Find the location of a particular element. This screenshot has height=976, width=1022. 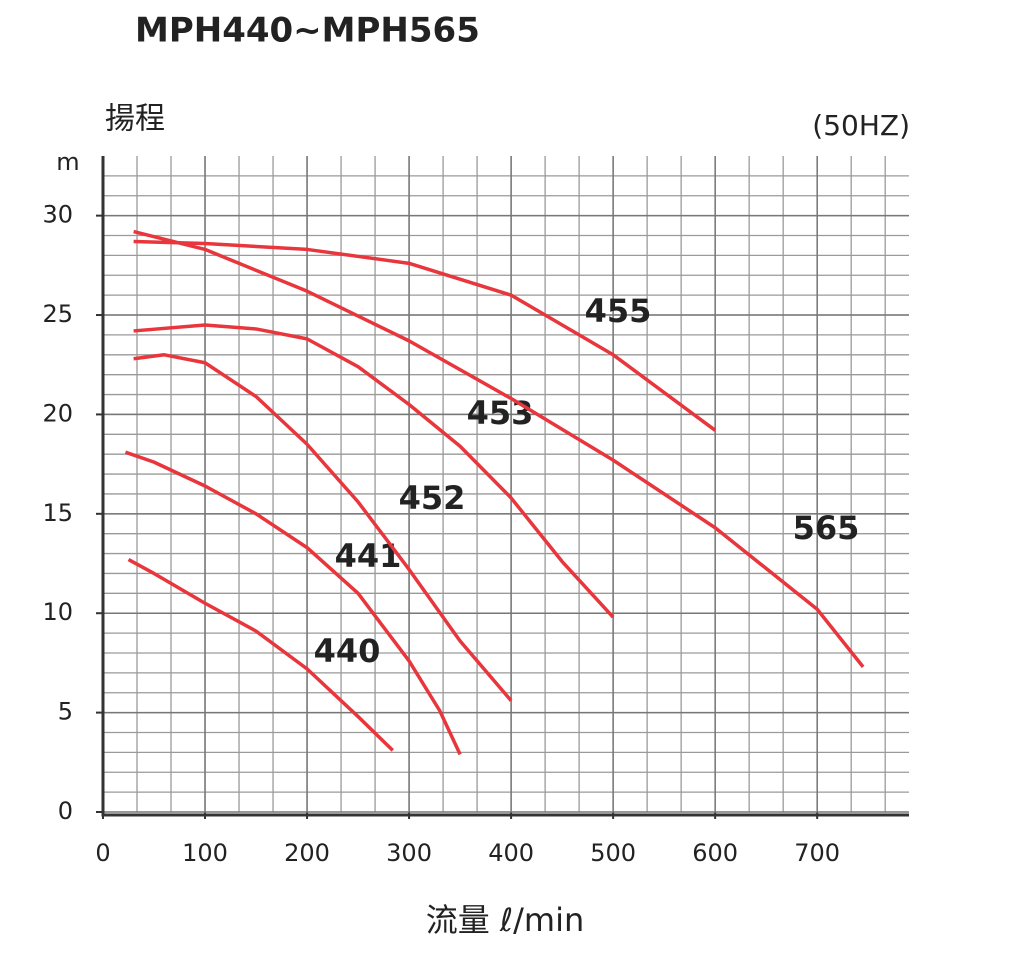

y-tick-label: 15 is located at coordinates (57, 513).